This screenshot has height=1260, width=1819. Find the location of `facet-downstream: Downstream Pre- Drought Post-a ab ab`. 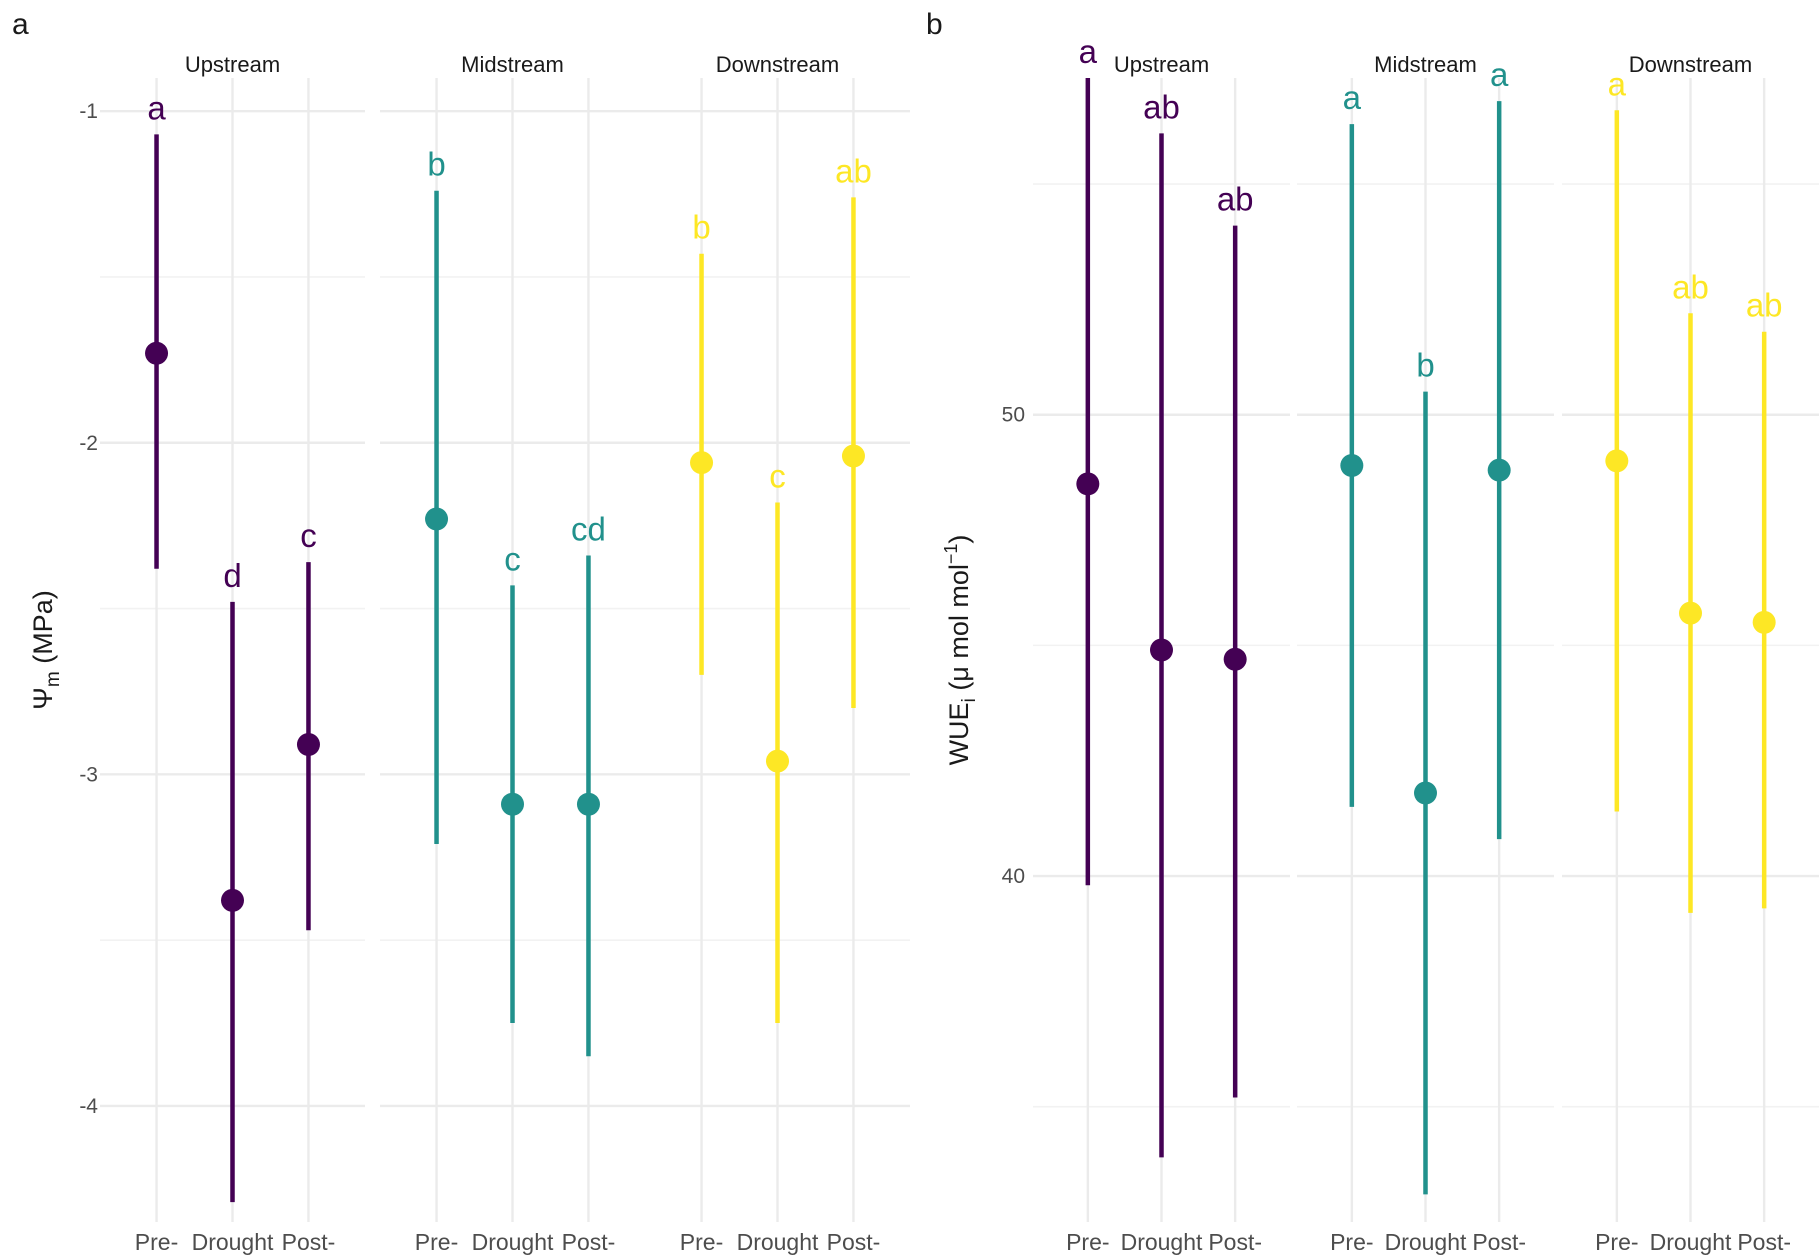

facet-downstream: Downstream Pre- Drought Post-a ab ab is located at coordinates (1690, 653).